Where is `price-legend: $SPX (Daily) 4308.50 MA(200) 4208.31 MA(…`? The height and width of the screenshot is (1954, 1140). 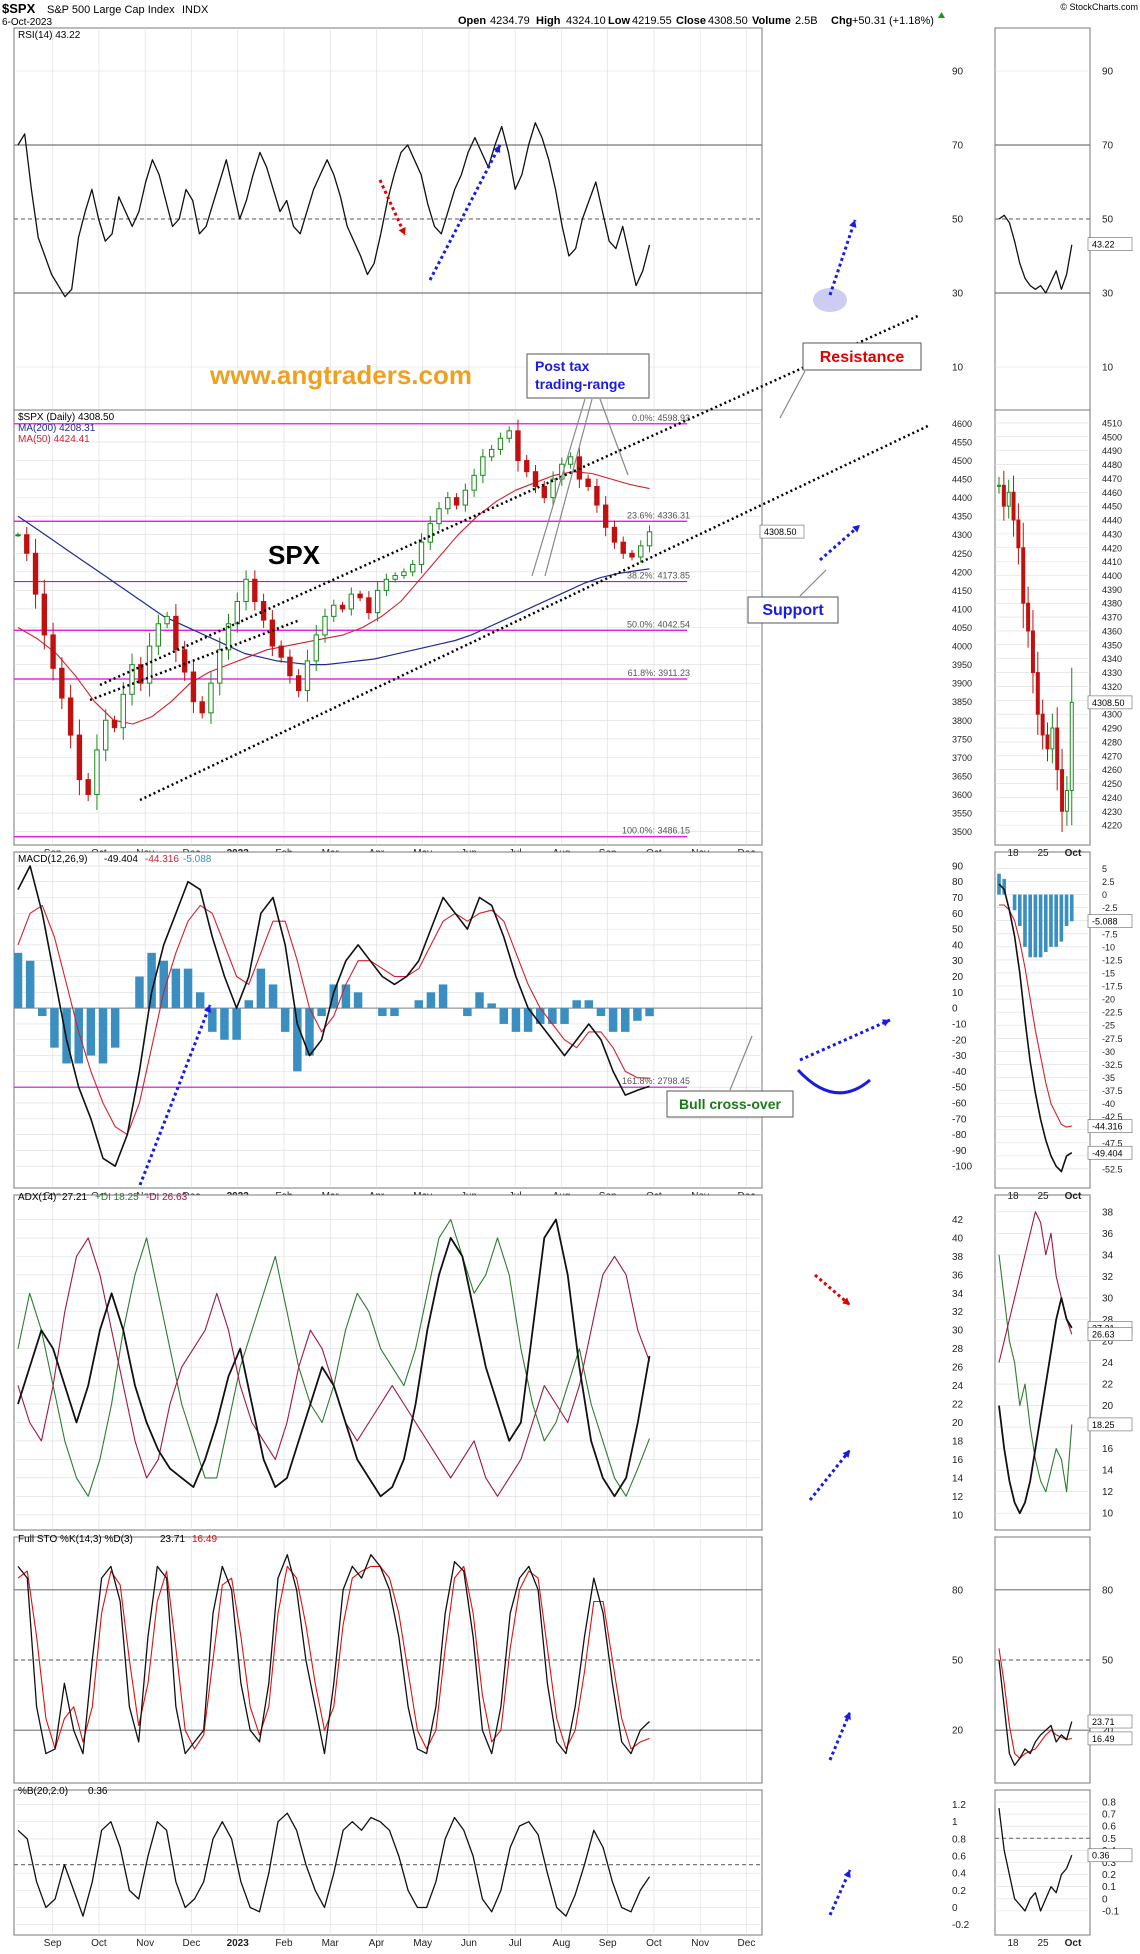 price-legend: $SPX (Daily) 4308.50 MA(200) 4208.31 MA(… is located at coordinates (66, 428).